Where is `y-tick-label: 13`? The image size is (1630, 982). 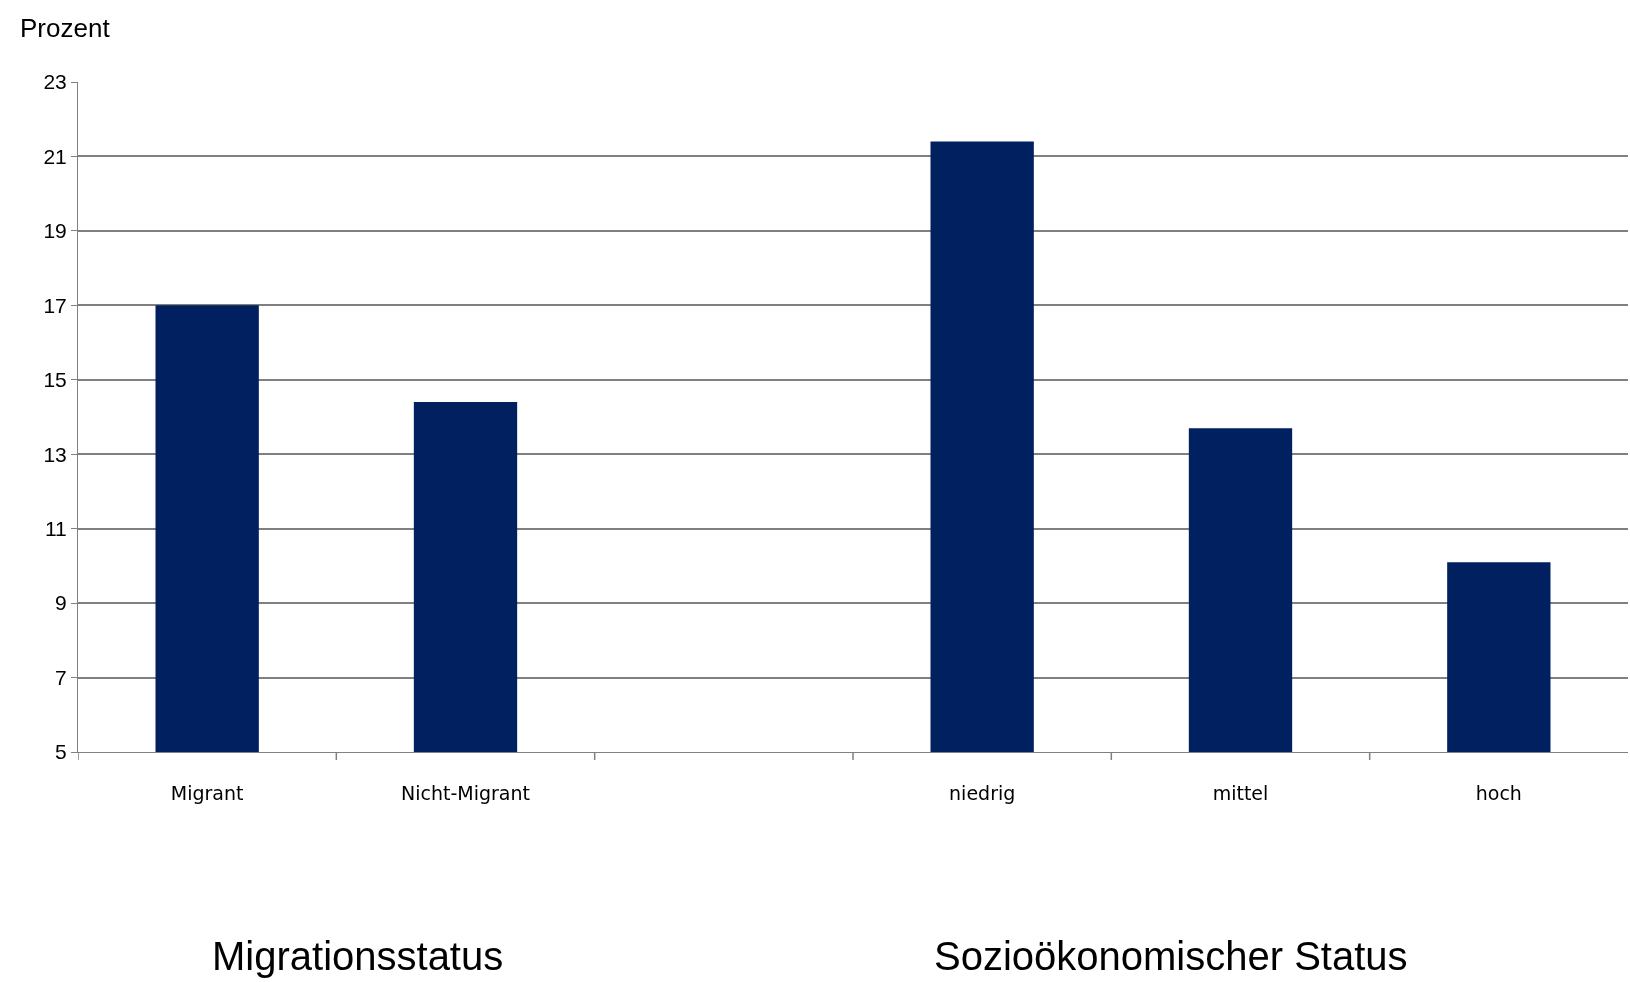 y-tick-label: 13 is located at coordinates (55, 454).